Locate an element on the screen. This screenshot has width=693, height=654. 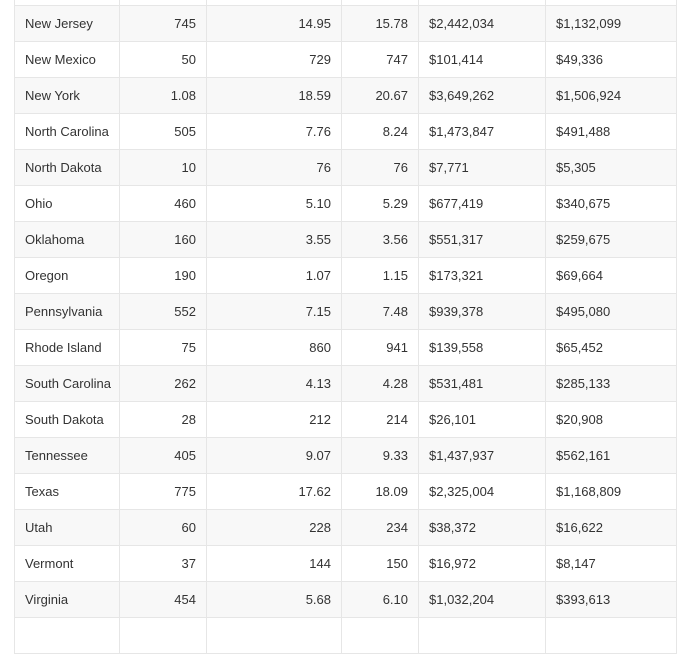
value-cell-5: $16,622 is located at coordinates (611, 527).